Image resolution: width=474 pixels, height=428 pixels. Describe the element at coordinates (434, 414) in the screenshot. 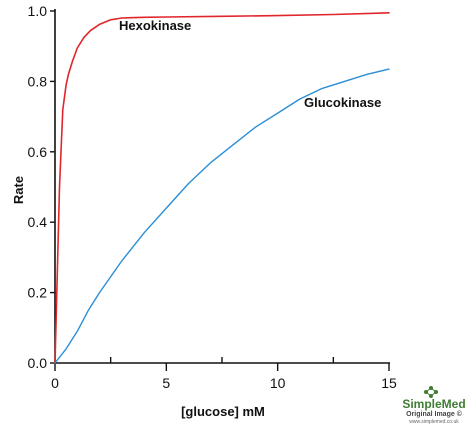

I see `watermark-tagline: Original Image ©` at that location.